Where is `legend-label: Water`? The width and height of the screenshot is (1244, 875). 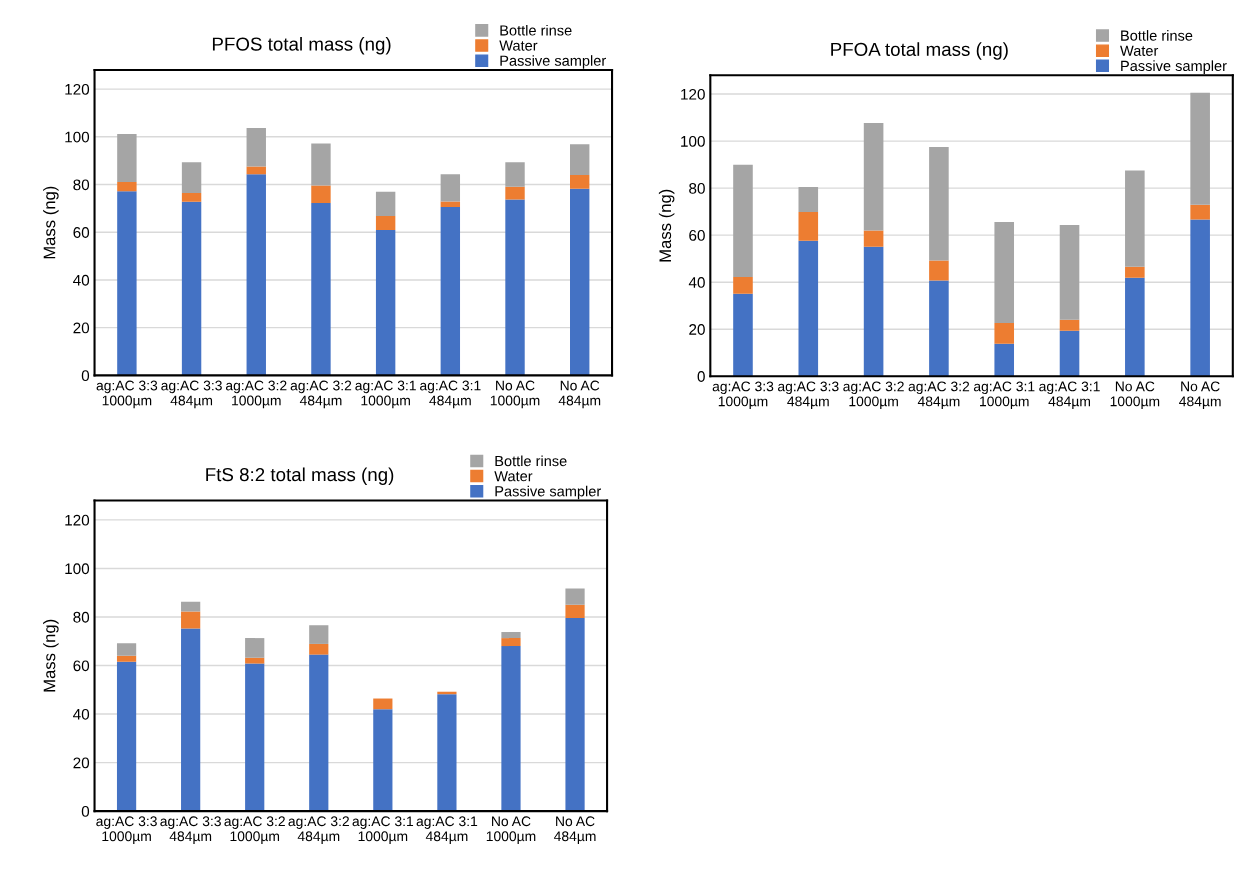 legend-label: Water is located at coordinates (518, 45).